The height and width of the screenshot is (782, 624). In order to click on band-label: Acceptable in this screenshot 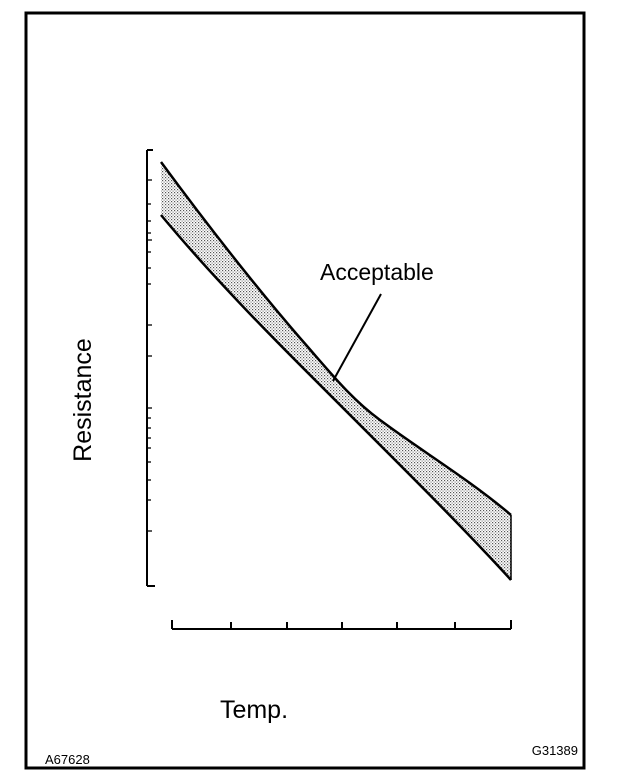, I will do `click(377, 272)`.